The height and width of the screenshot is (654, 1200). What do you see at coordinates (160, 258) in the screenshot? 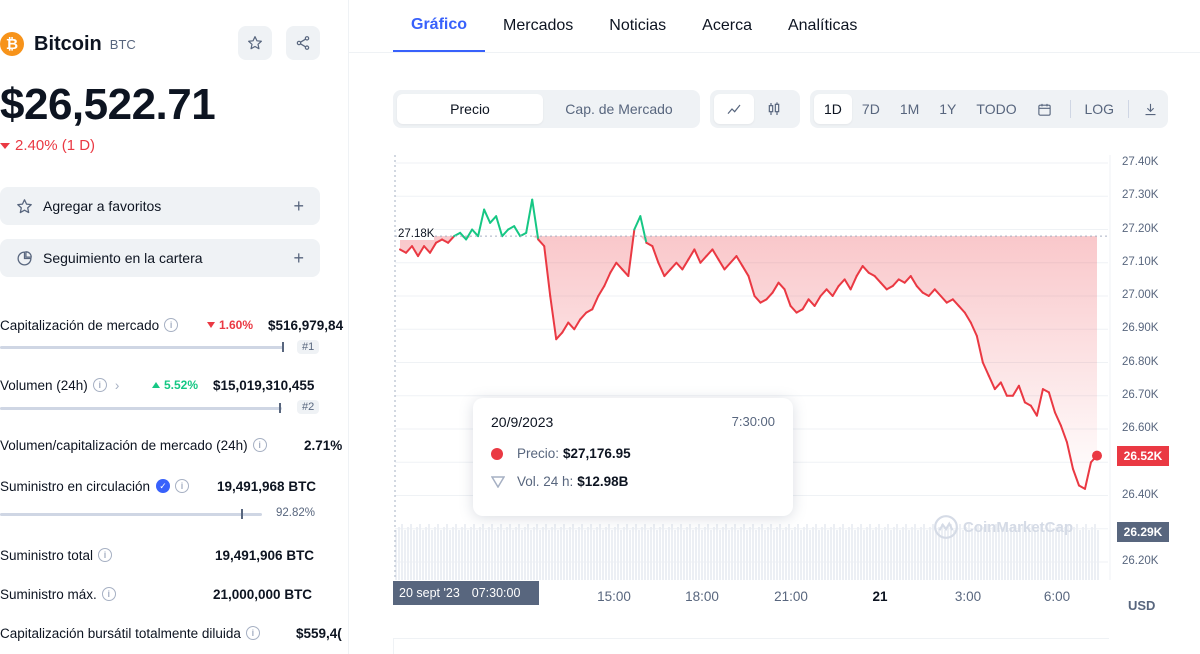
I see `track-portfolio-button: Seguimiento en la cartera +` at bounding box center [160, 258].